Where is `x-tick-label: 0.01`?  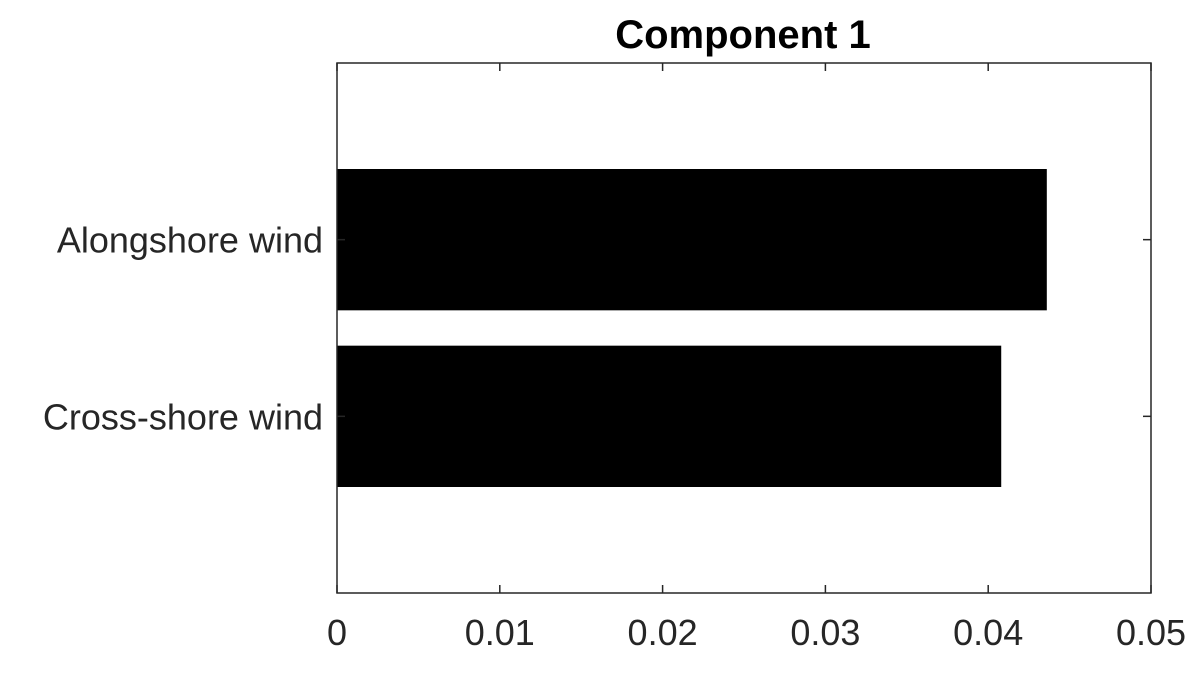
x-tick-label: 0.01 is located at coordinates (500, 632).